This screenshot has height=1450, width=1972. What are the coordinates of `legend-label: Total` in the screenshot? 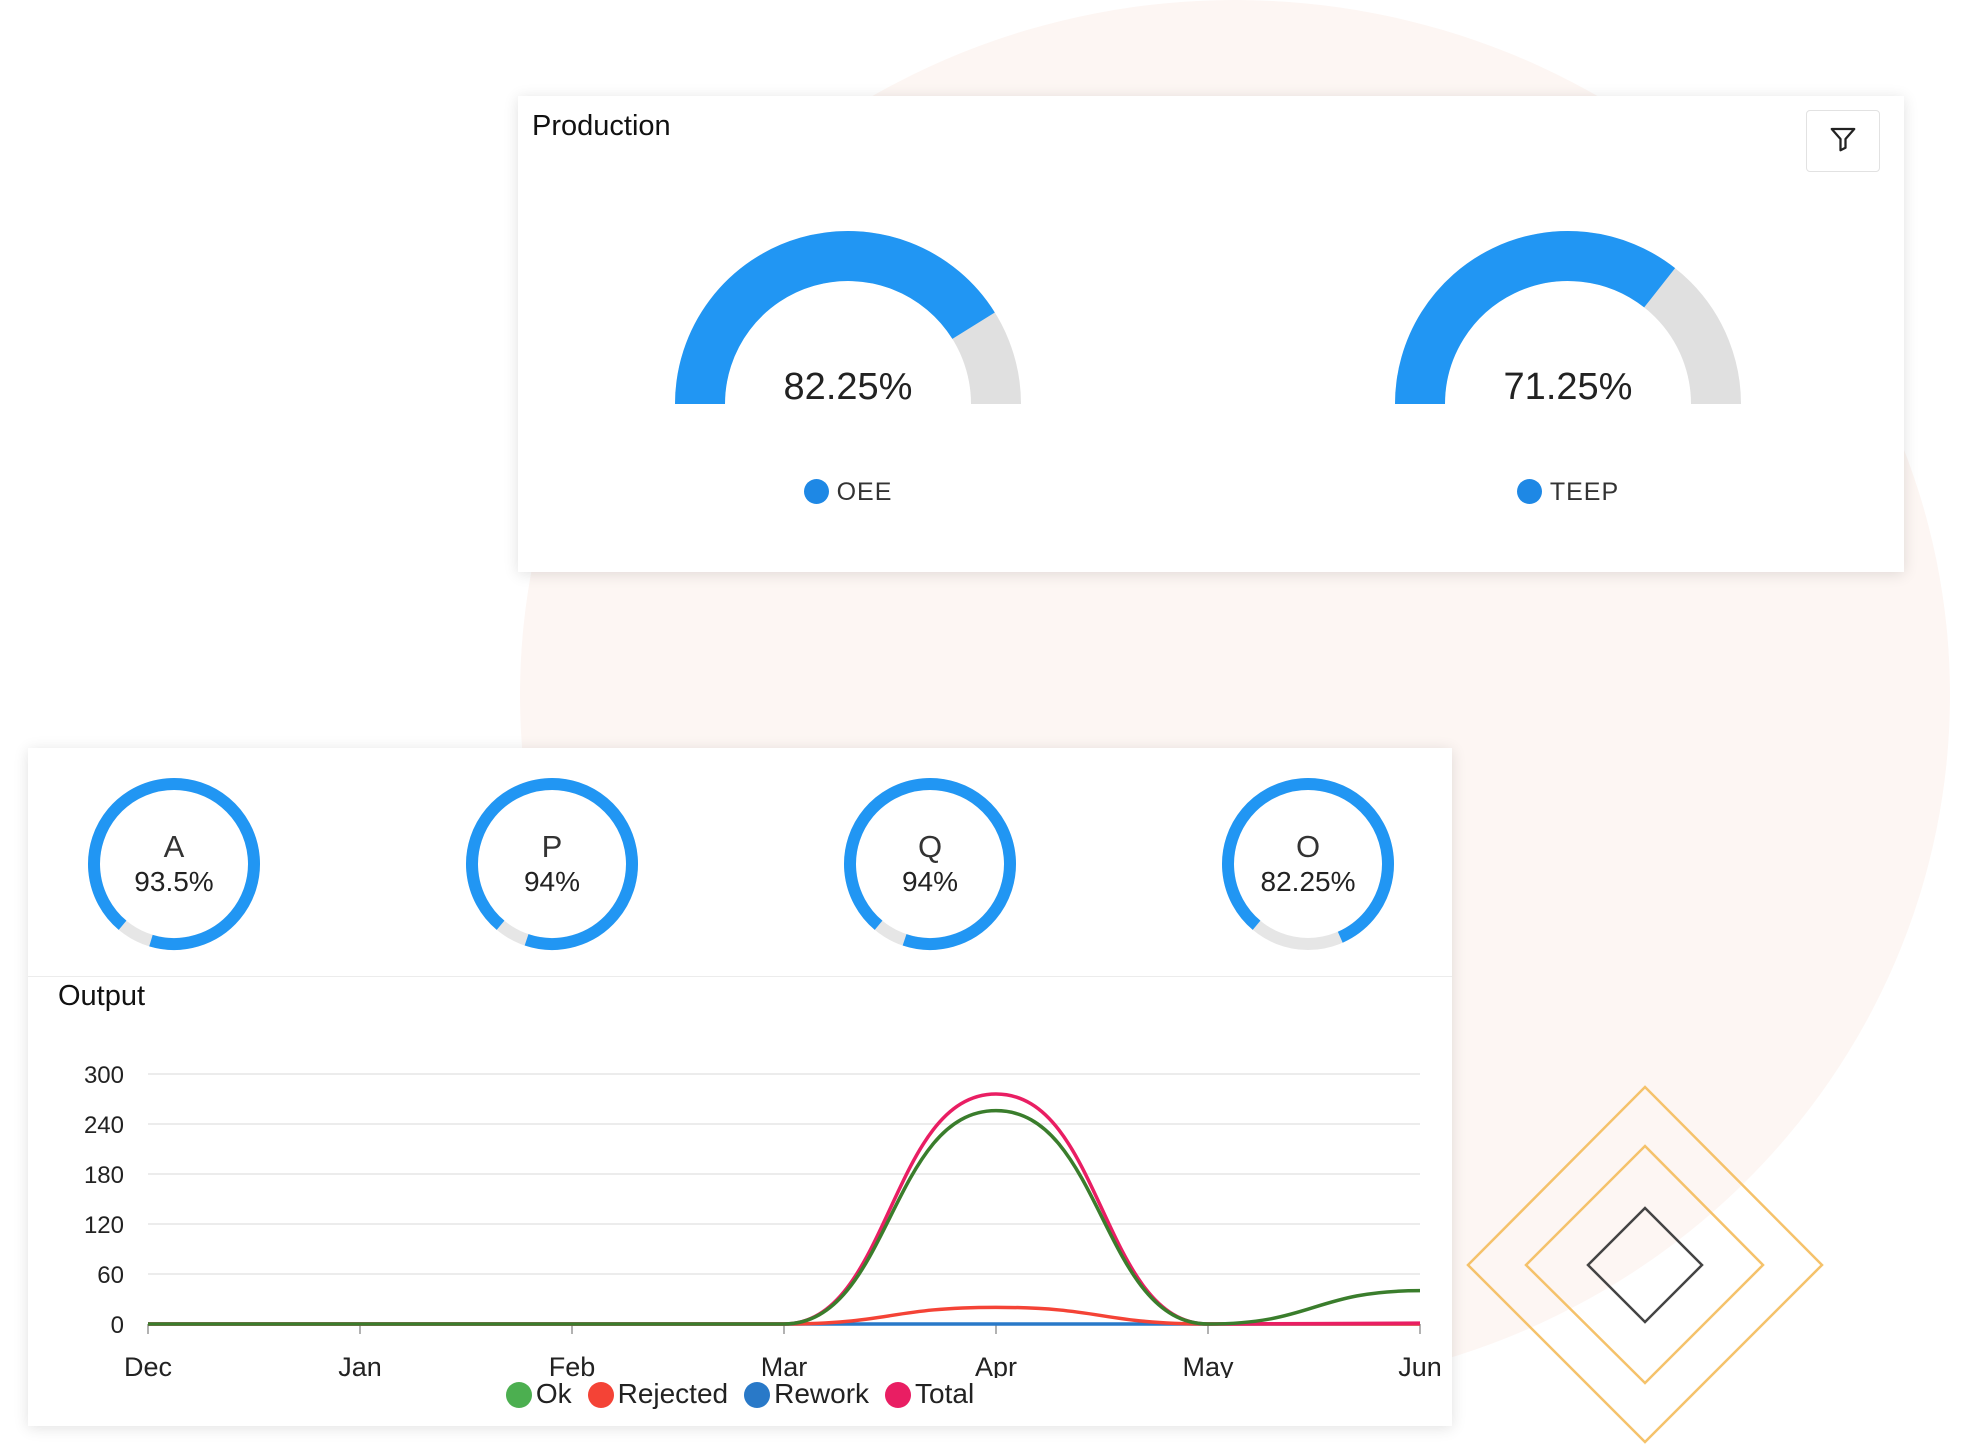 It's located at (945, 1393).